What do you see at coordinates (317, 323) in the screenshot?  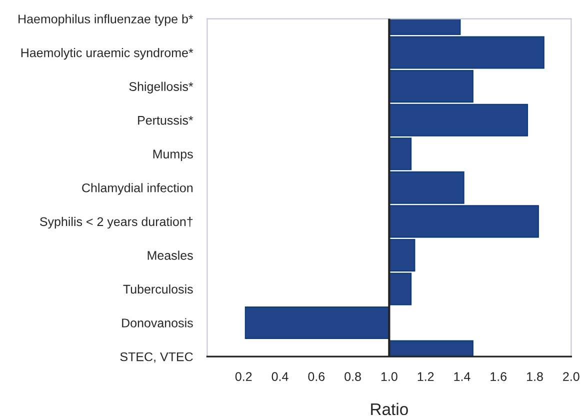 I see `bar` at bounding box center [317, 323].